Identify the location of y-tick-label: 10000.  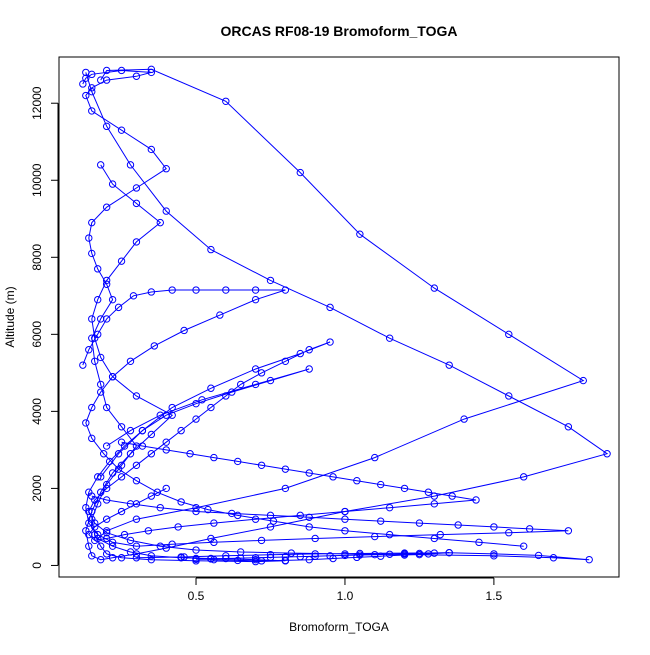
(37, 180).